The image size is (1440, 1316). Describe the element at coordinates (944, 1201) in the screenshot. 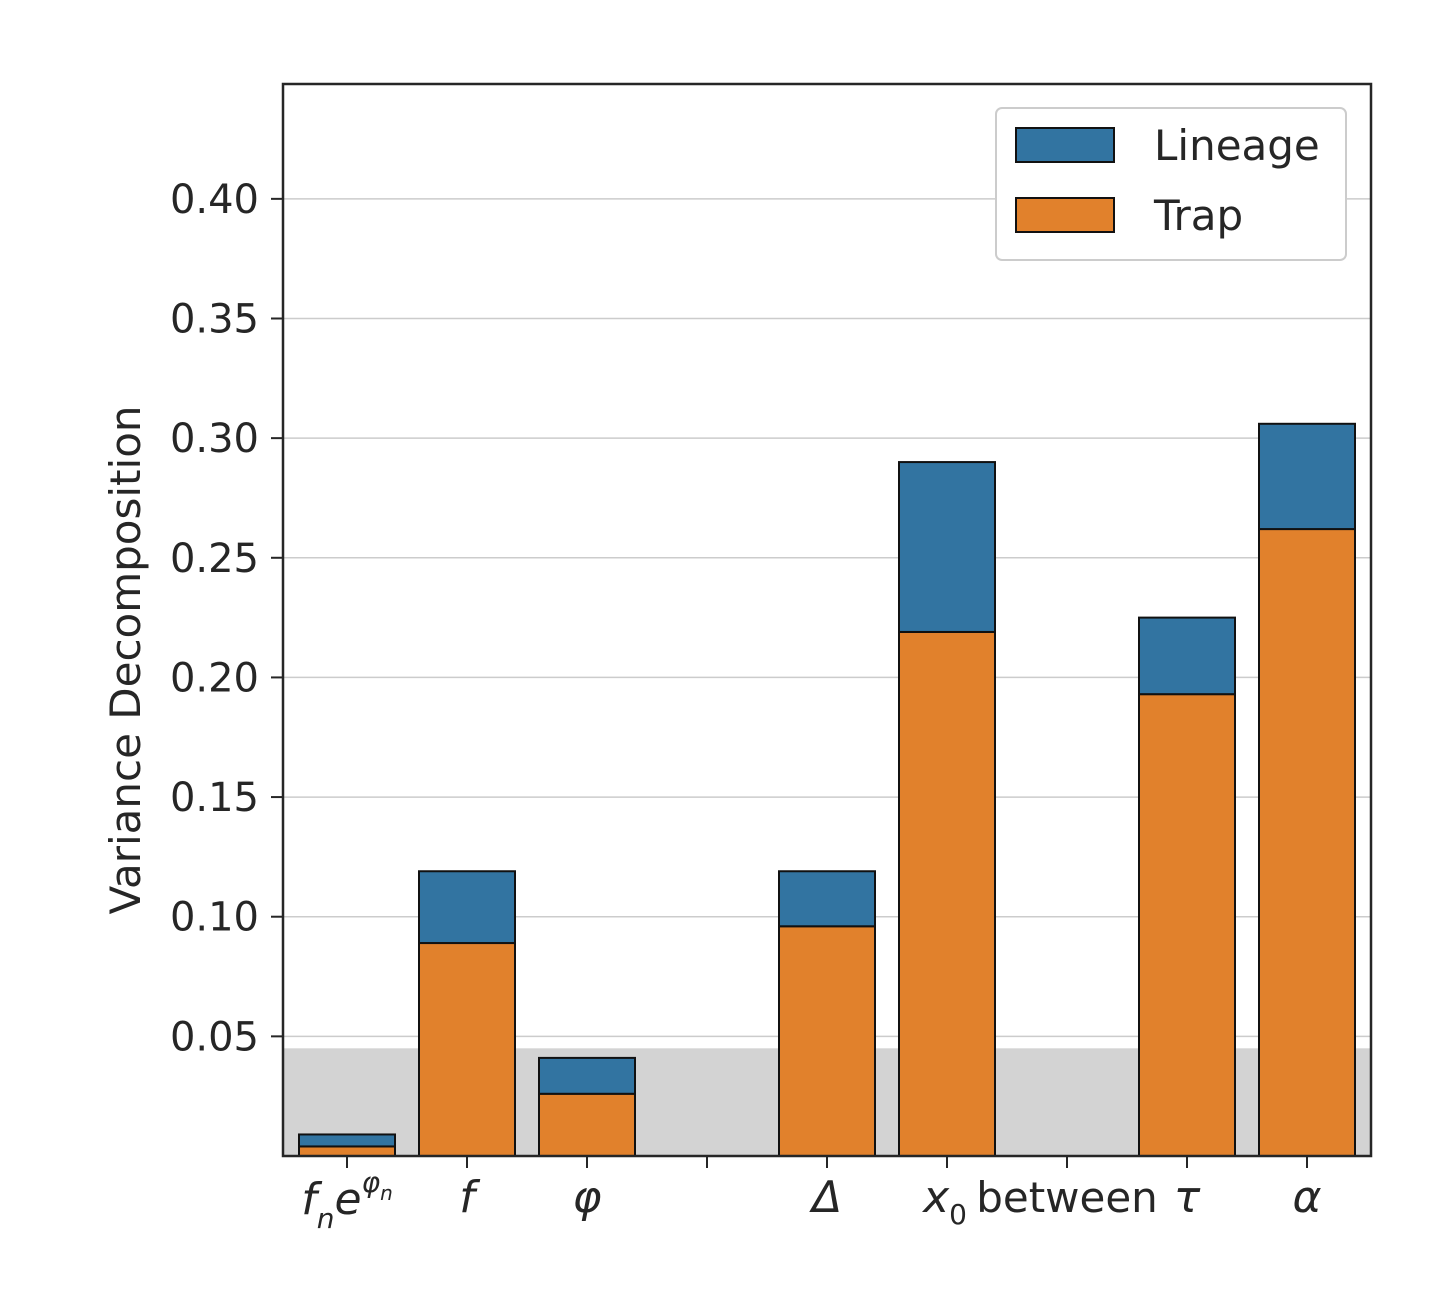

I see `x-tick-label-x0: x0` at that location.